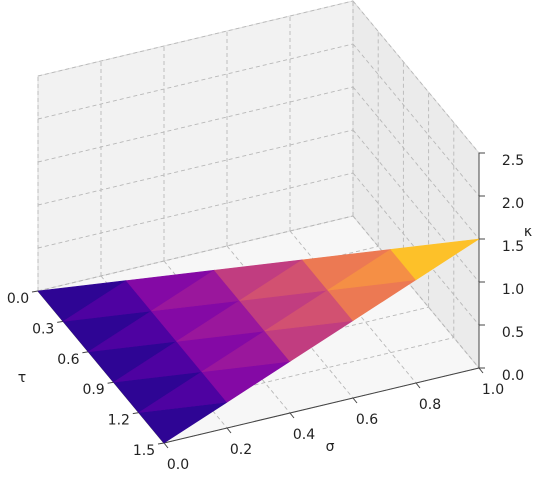  I want to click on z-tick-label: 0.5, so click(513, 333).